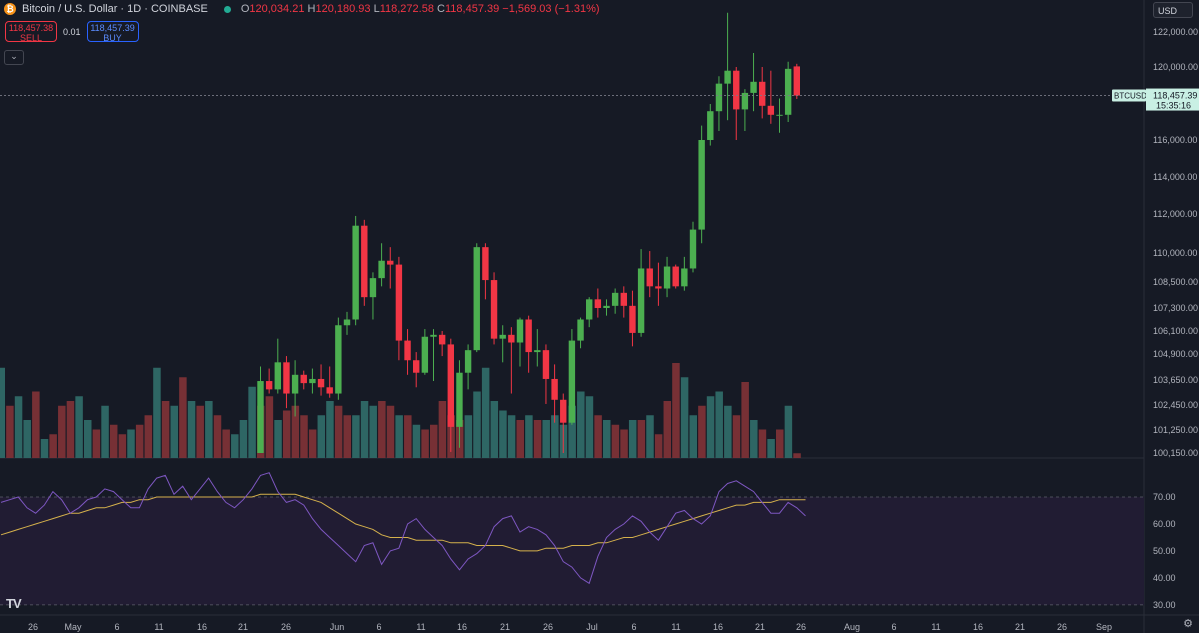 This screenshot has width=1199, height=633. What do you see at coordinates (592, 627) in the screenshot?
I see `time-tick-label: Jul` at bounding box center [592, 627].